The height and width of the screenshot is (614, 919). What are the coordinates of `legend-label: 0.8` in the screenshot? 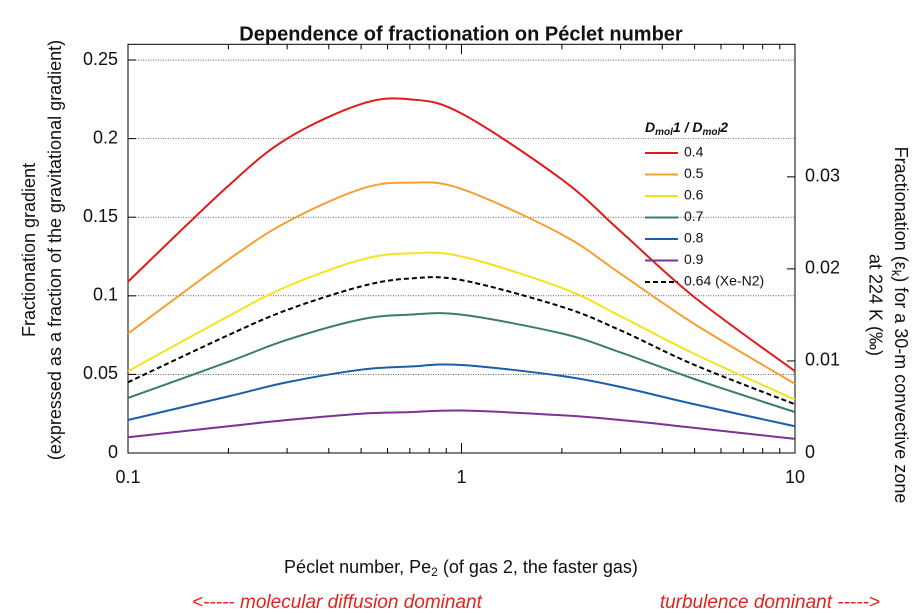 It's located at (694, 238).